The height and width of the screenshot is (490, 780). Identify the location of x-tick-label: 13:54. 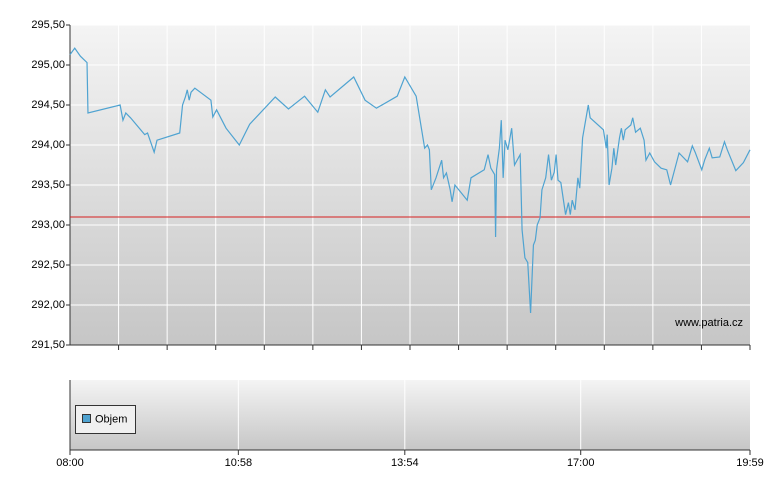
(405, 463).